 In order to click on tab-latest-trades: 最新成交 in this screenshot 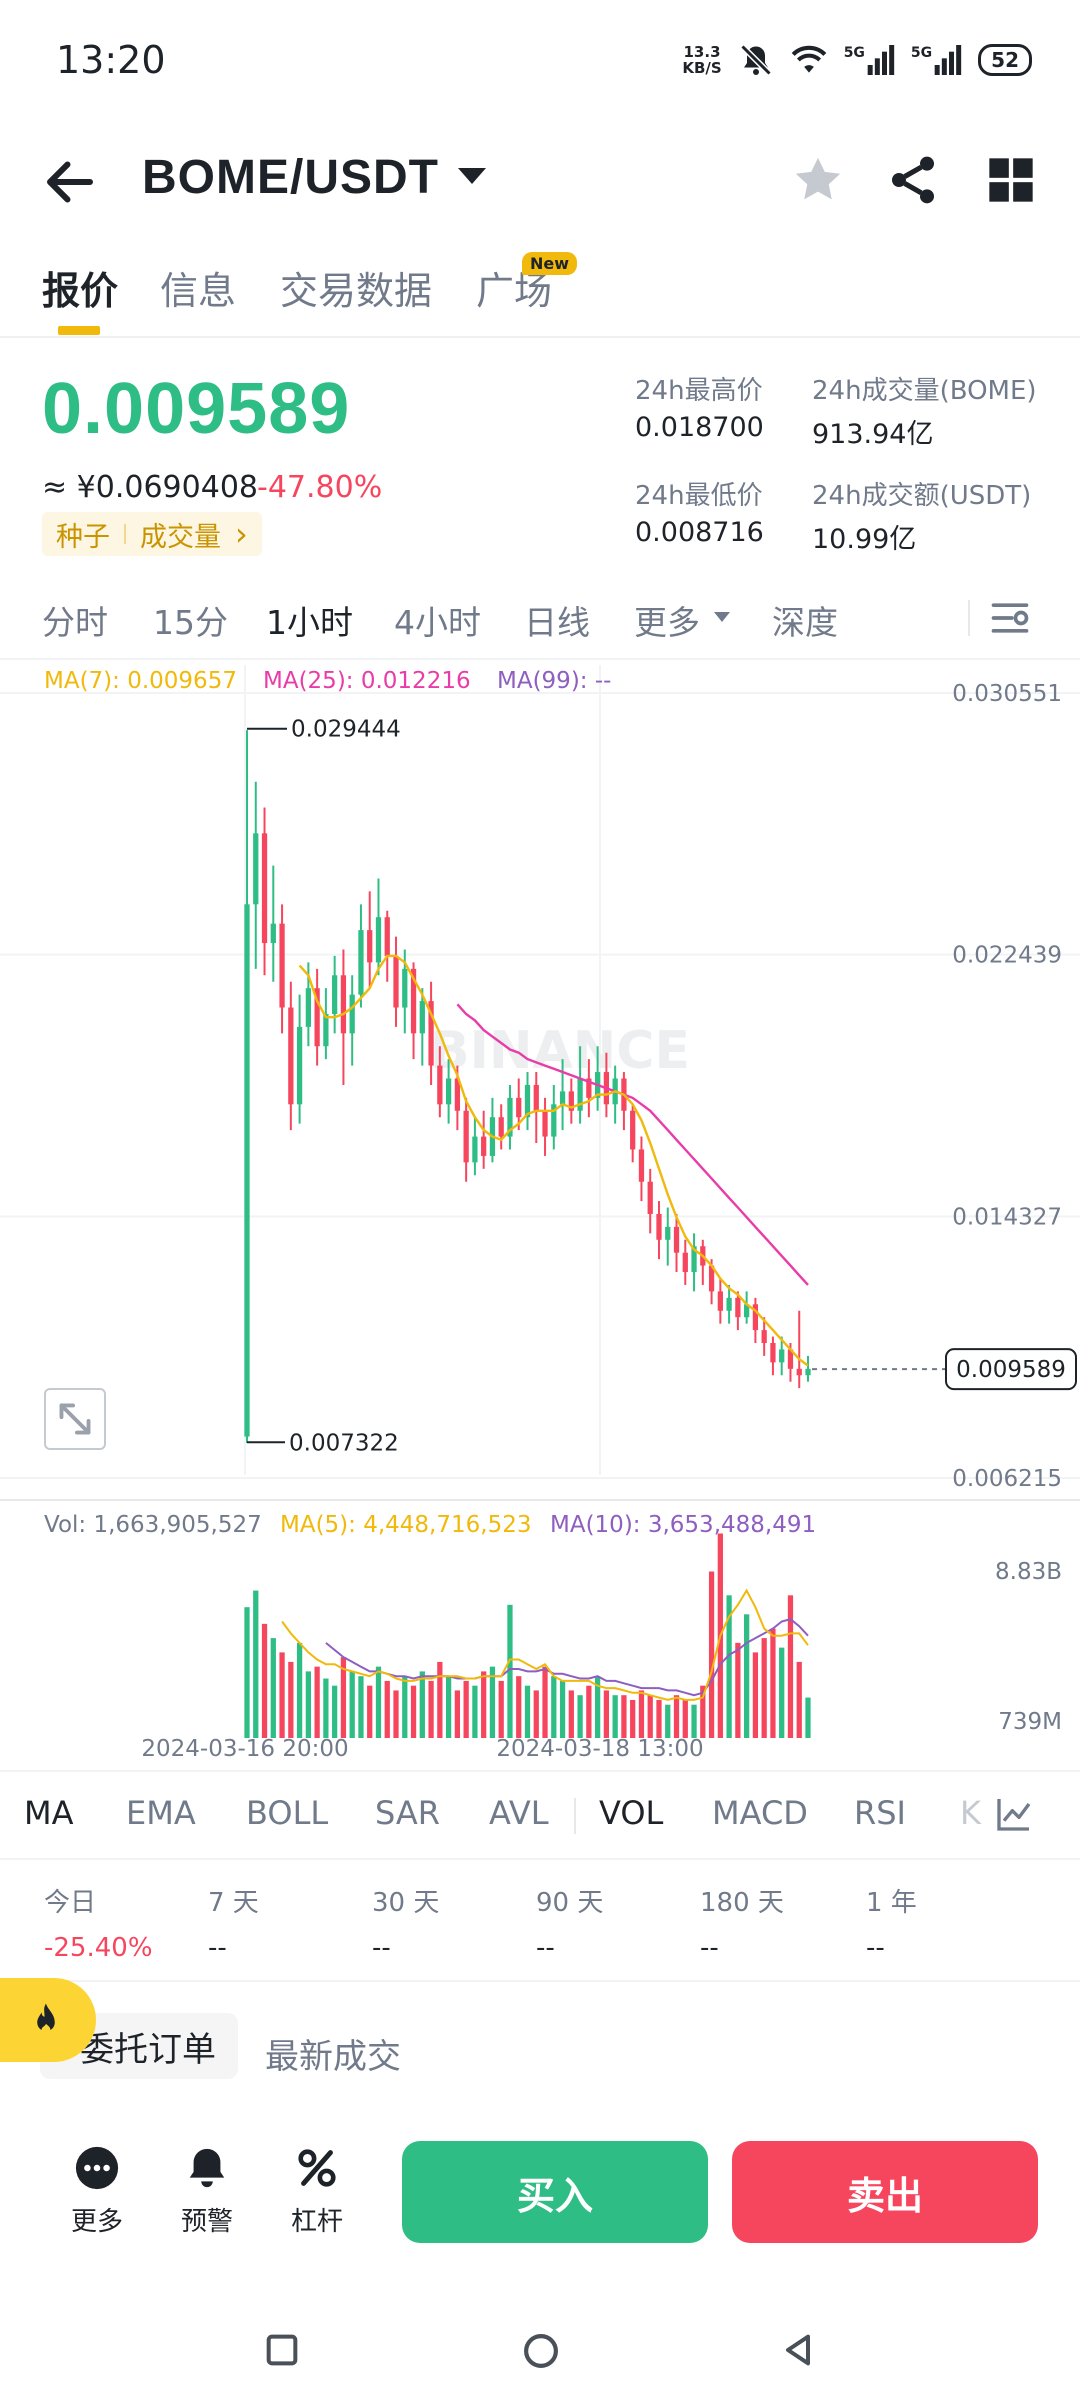, I will do `click(333, 2057)`.